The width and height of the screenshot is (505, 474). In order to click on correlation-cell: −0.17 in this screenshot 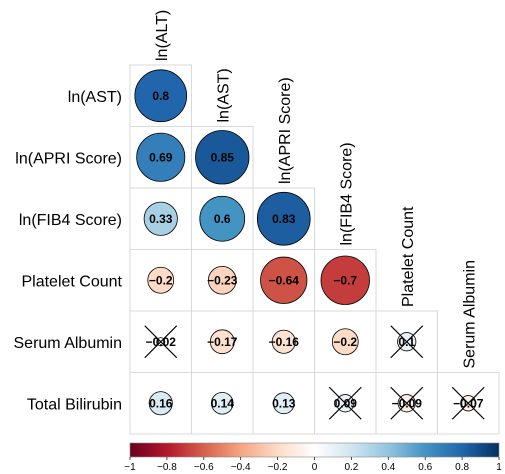, I will do `click(222, 341)`.